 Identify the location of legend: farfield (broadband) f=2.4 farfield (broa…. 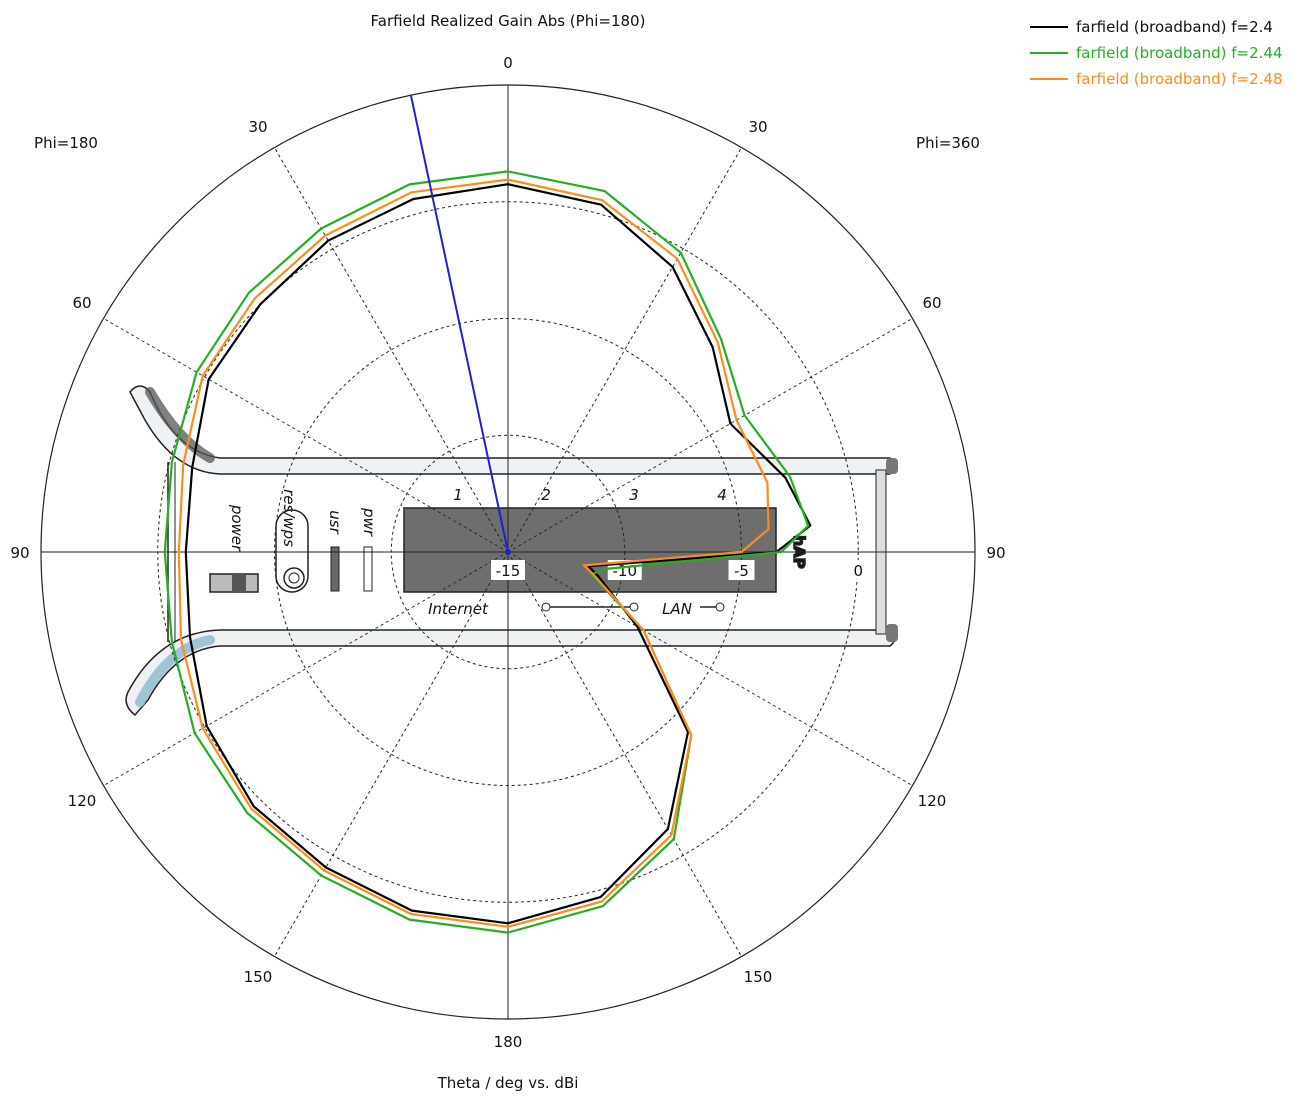
(1156, 53).